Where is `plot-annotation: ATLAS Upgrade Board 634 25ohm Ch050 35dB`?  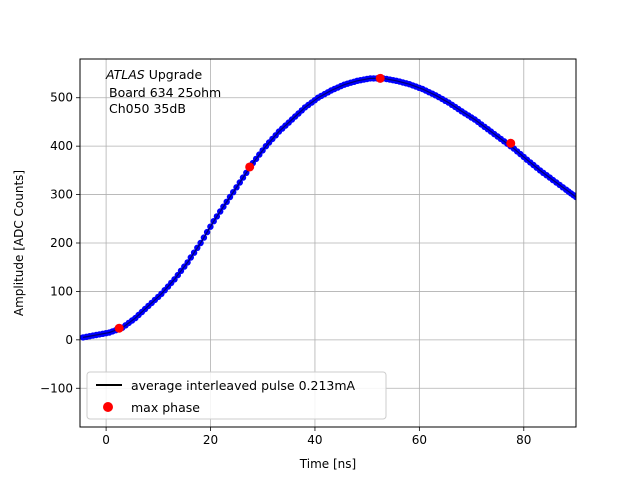
plot-annotation: ATLAS Upgrade Board 634 25ohm Ch050 35dB is located at coordinates (163, 91).